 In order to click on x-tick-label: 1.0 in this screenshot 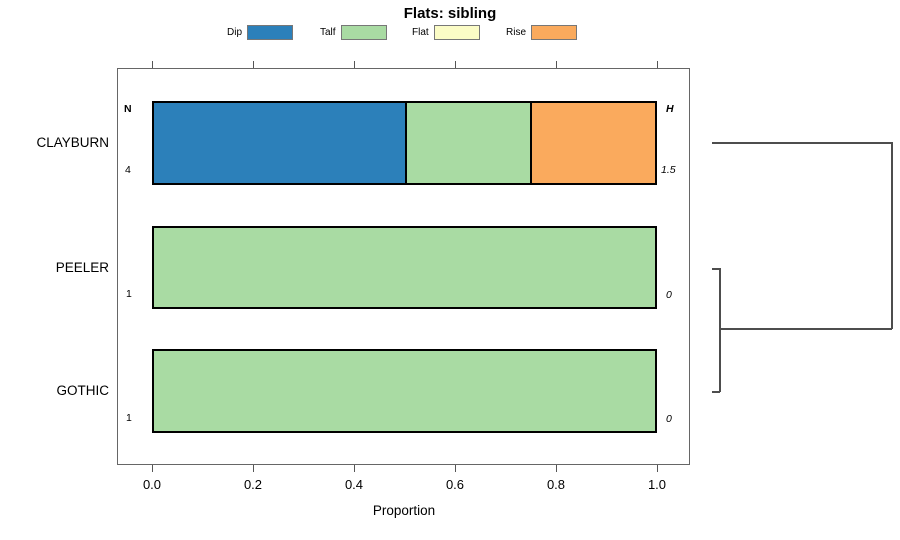, I will do `click(657, 484)`.